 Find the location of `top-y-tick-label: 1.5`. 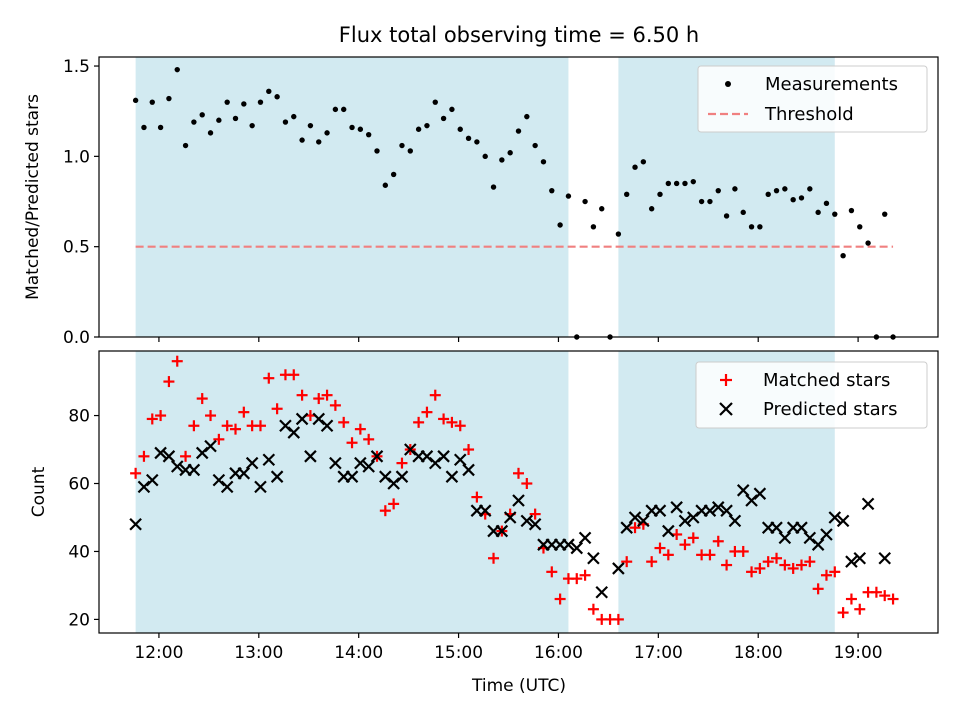

top-y-tick-label: 1.5 is located at coordinates (76, 67).